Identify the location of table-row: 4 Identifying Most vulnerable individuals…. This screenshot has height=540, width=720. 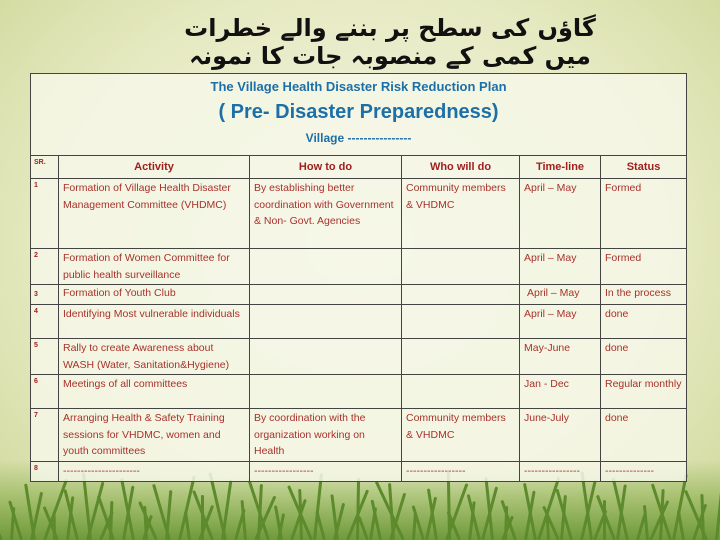
(359, 321).